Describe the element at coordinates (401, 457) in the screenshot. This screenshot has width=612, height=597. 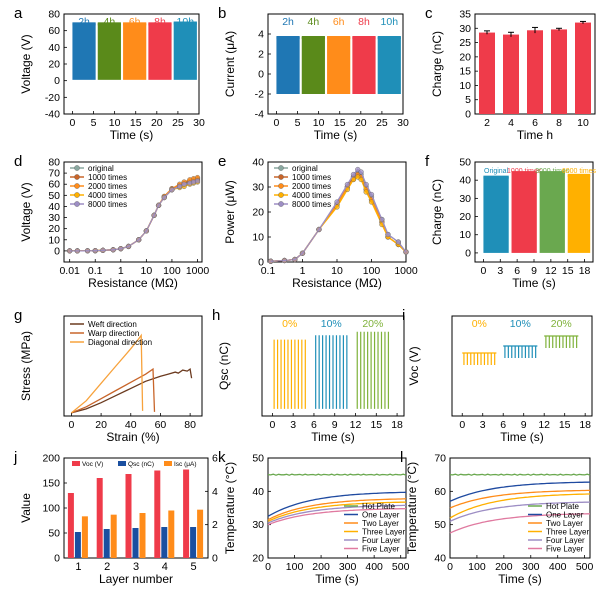
I see `panel-label: l` at that location.